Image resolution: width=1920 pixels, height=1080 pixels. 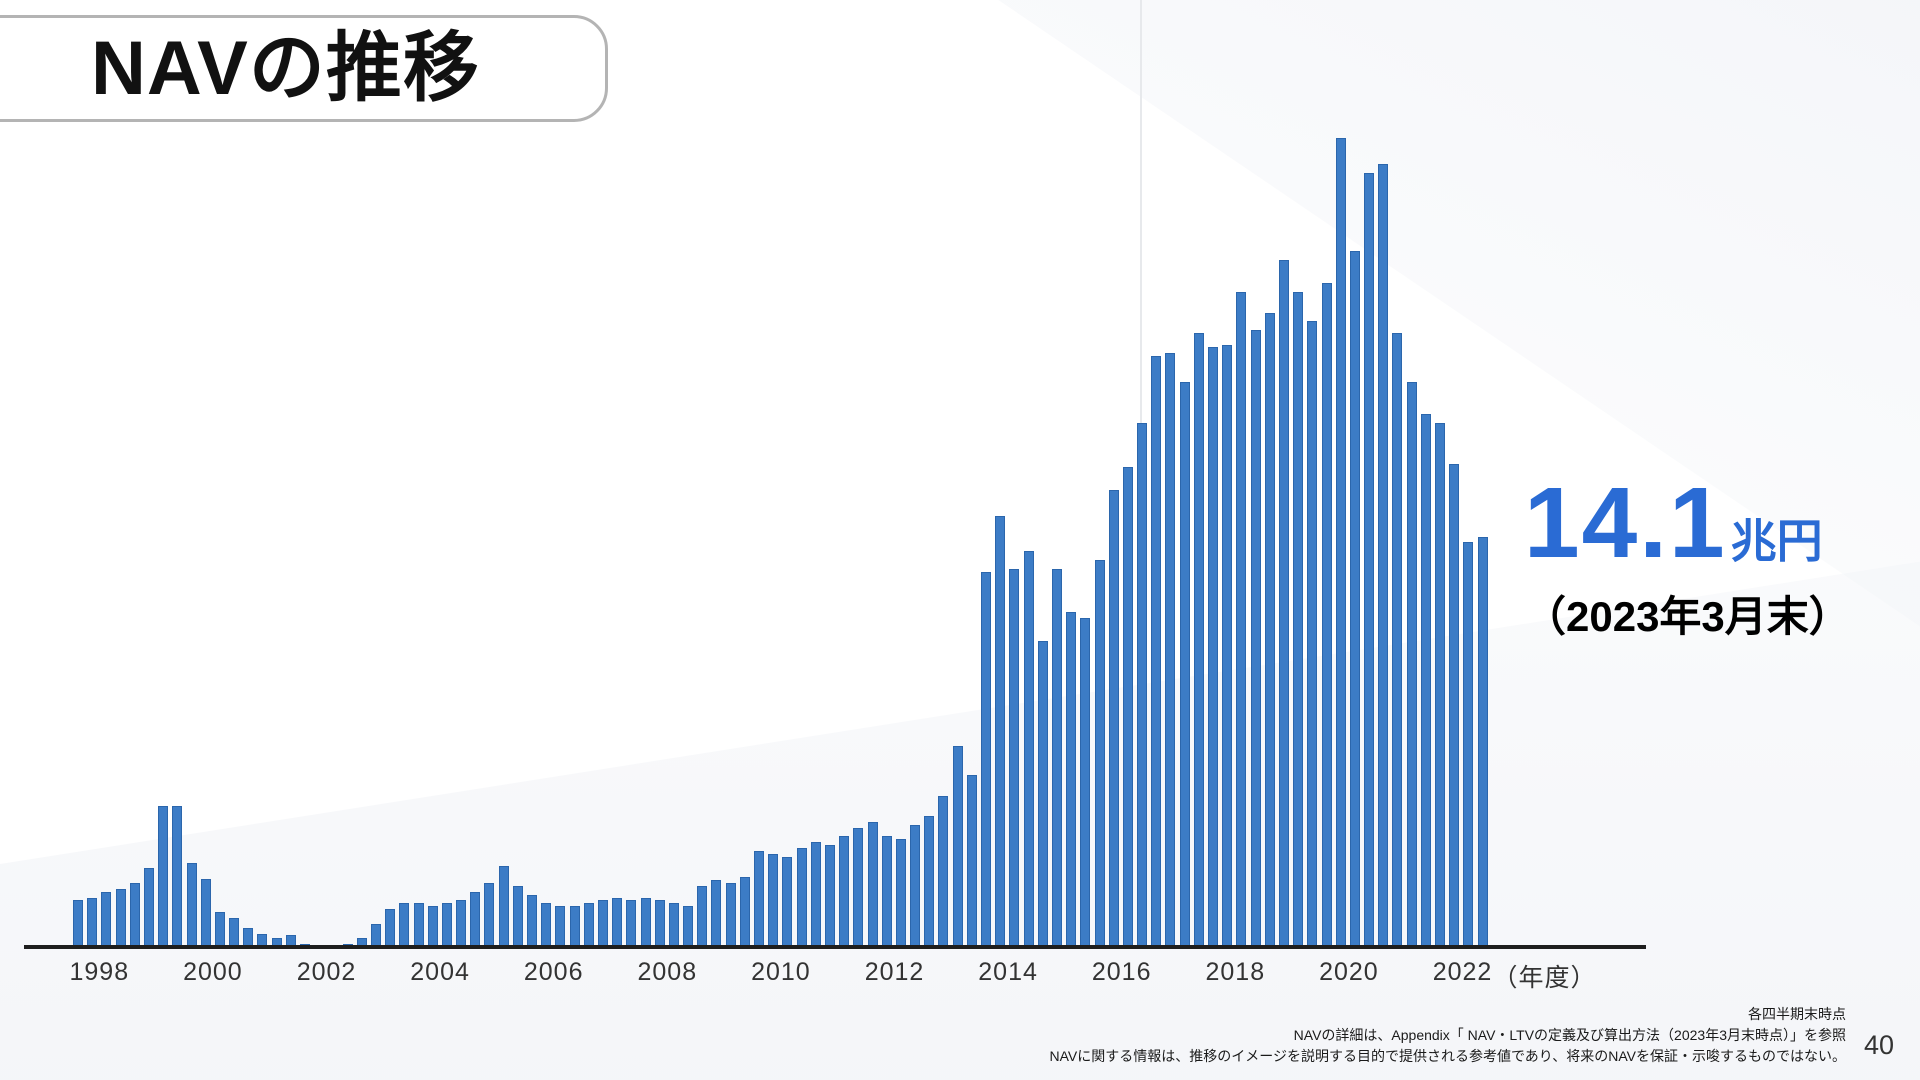 I want to click on nav-latest-annotation: 14.1 兆円 （2023年3月末）, so click(x=1687, y=555).